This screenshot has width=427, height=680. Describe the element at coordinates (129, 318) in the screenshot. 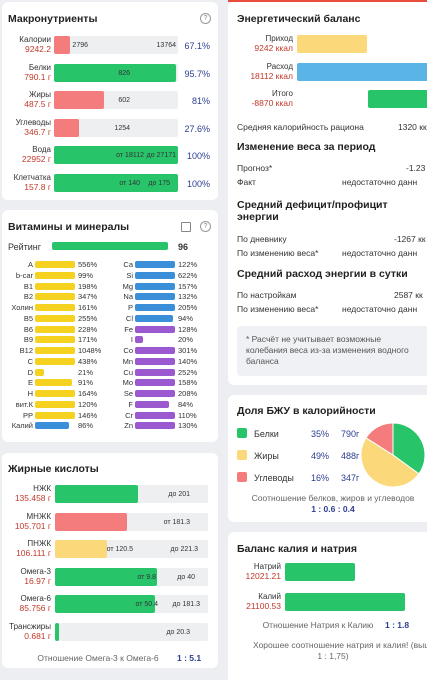

I see `vitamin-name: Cl` at that location.